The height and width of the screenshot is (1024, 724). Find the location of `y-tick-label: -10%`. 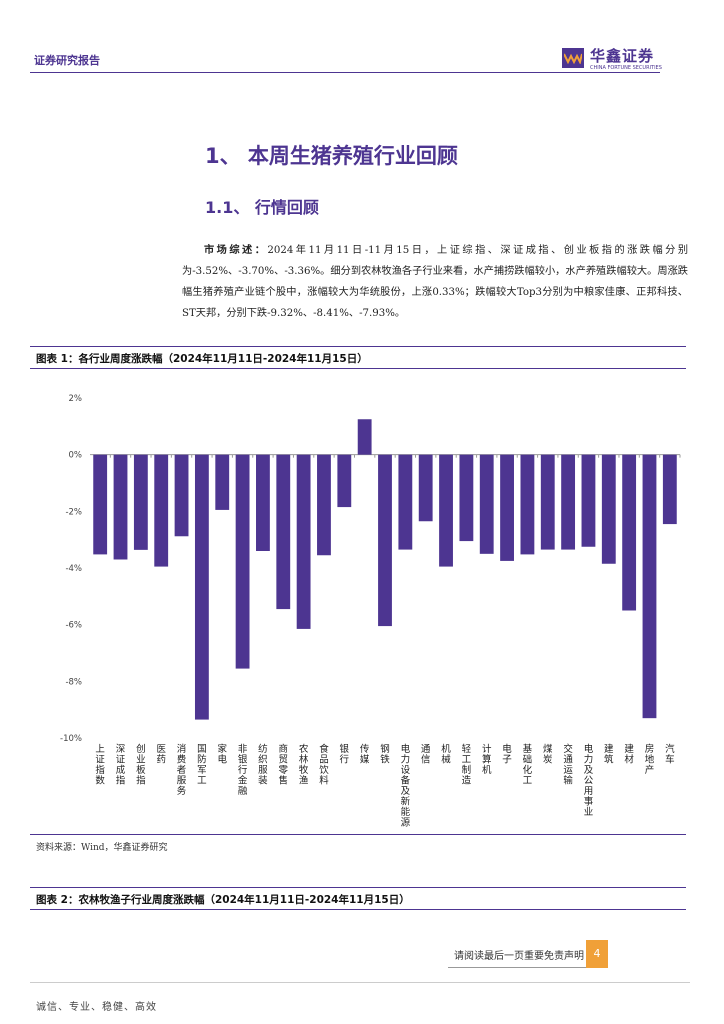

y-tick-label: -10% is located at coordinates (71, 739).